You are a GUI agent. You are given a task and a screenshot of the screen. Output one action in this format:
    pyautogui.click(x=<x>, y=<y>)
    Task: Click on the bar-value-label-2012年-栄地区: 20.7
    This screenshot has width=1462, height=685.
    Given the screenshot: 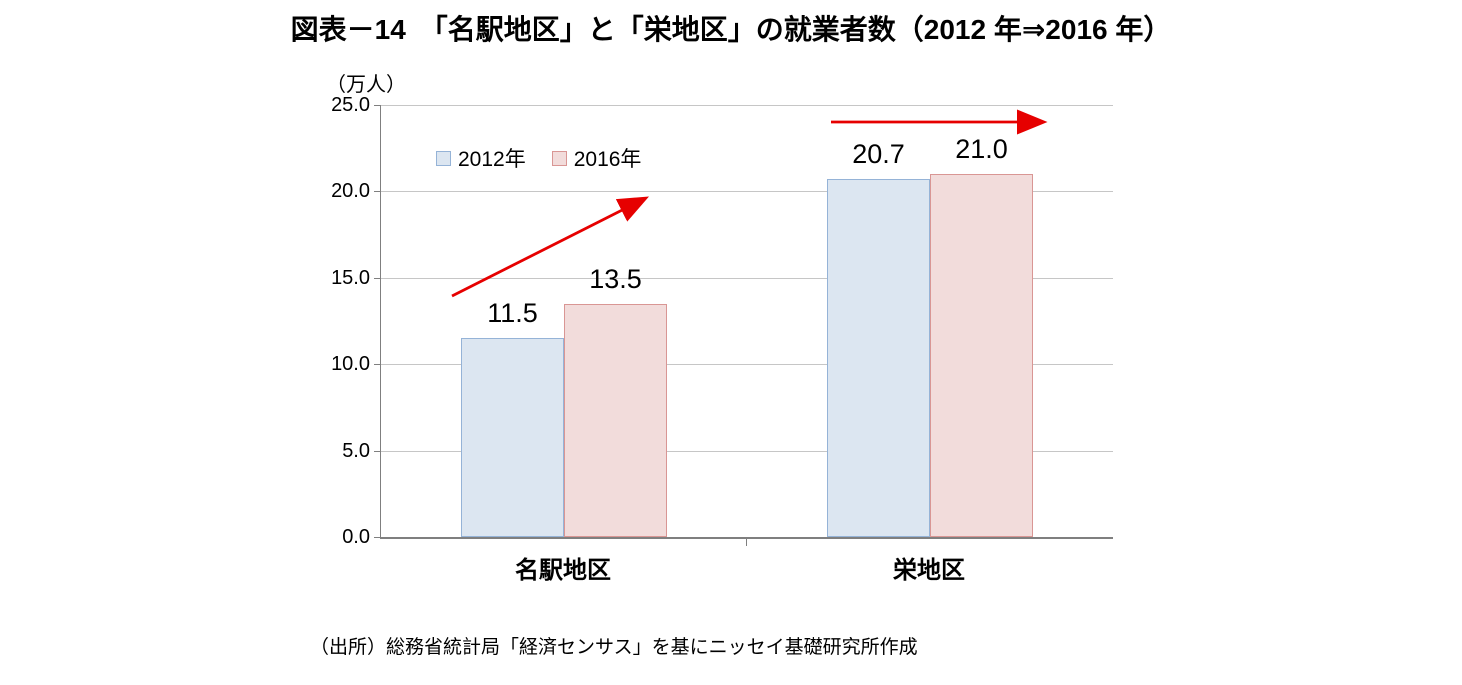 What is the action you would take?
    pyautogui.click(x=878, y=154)
    